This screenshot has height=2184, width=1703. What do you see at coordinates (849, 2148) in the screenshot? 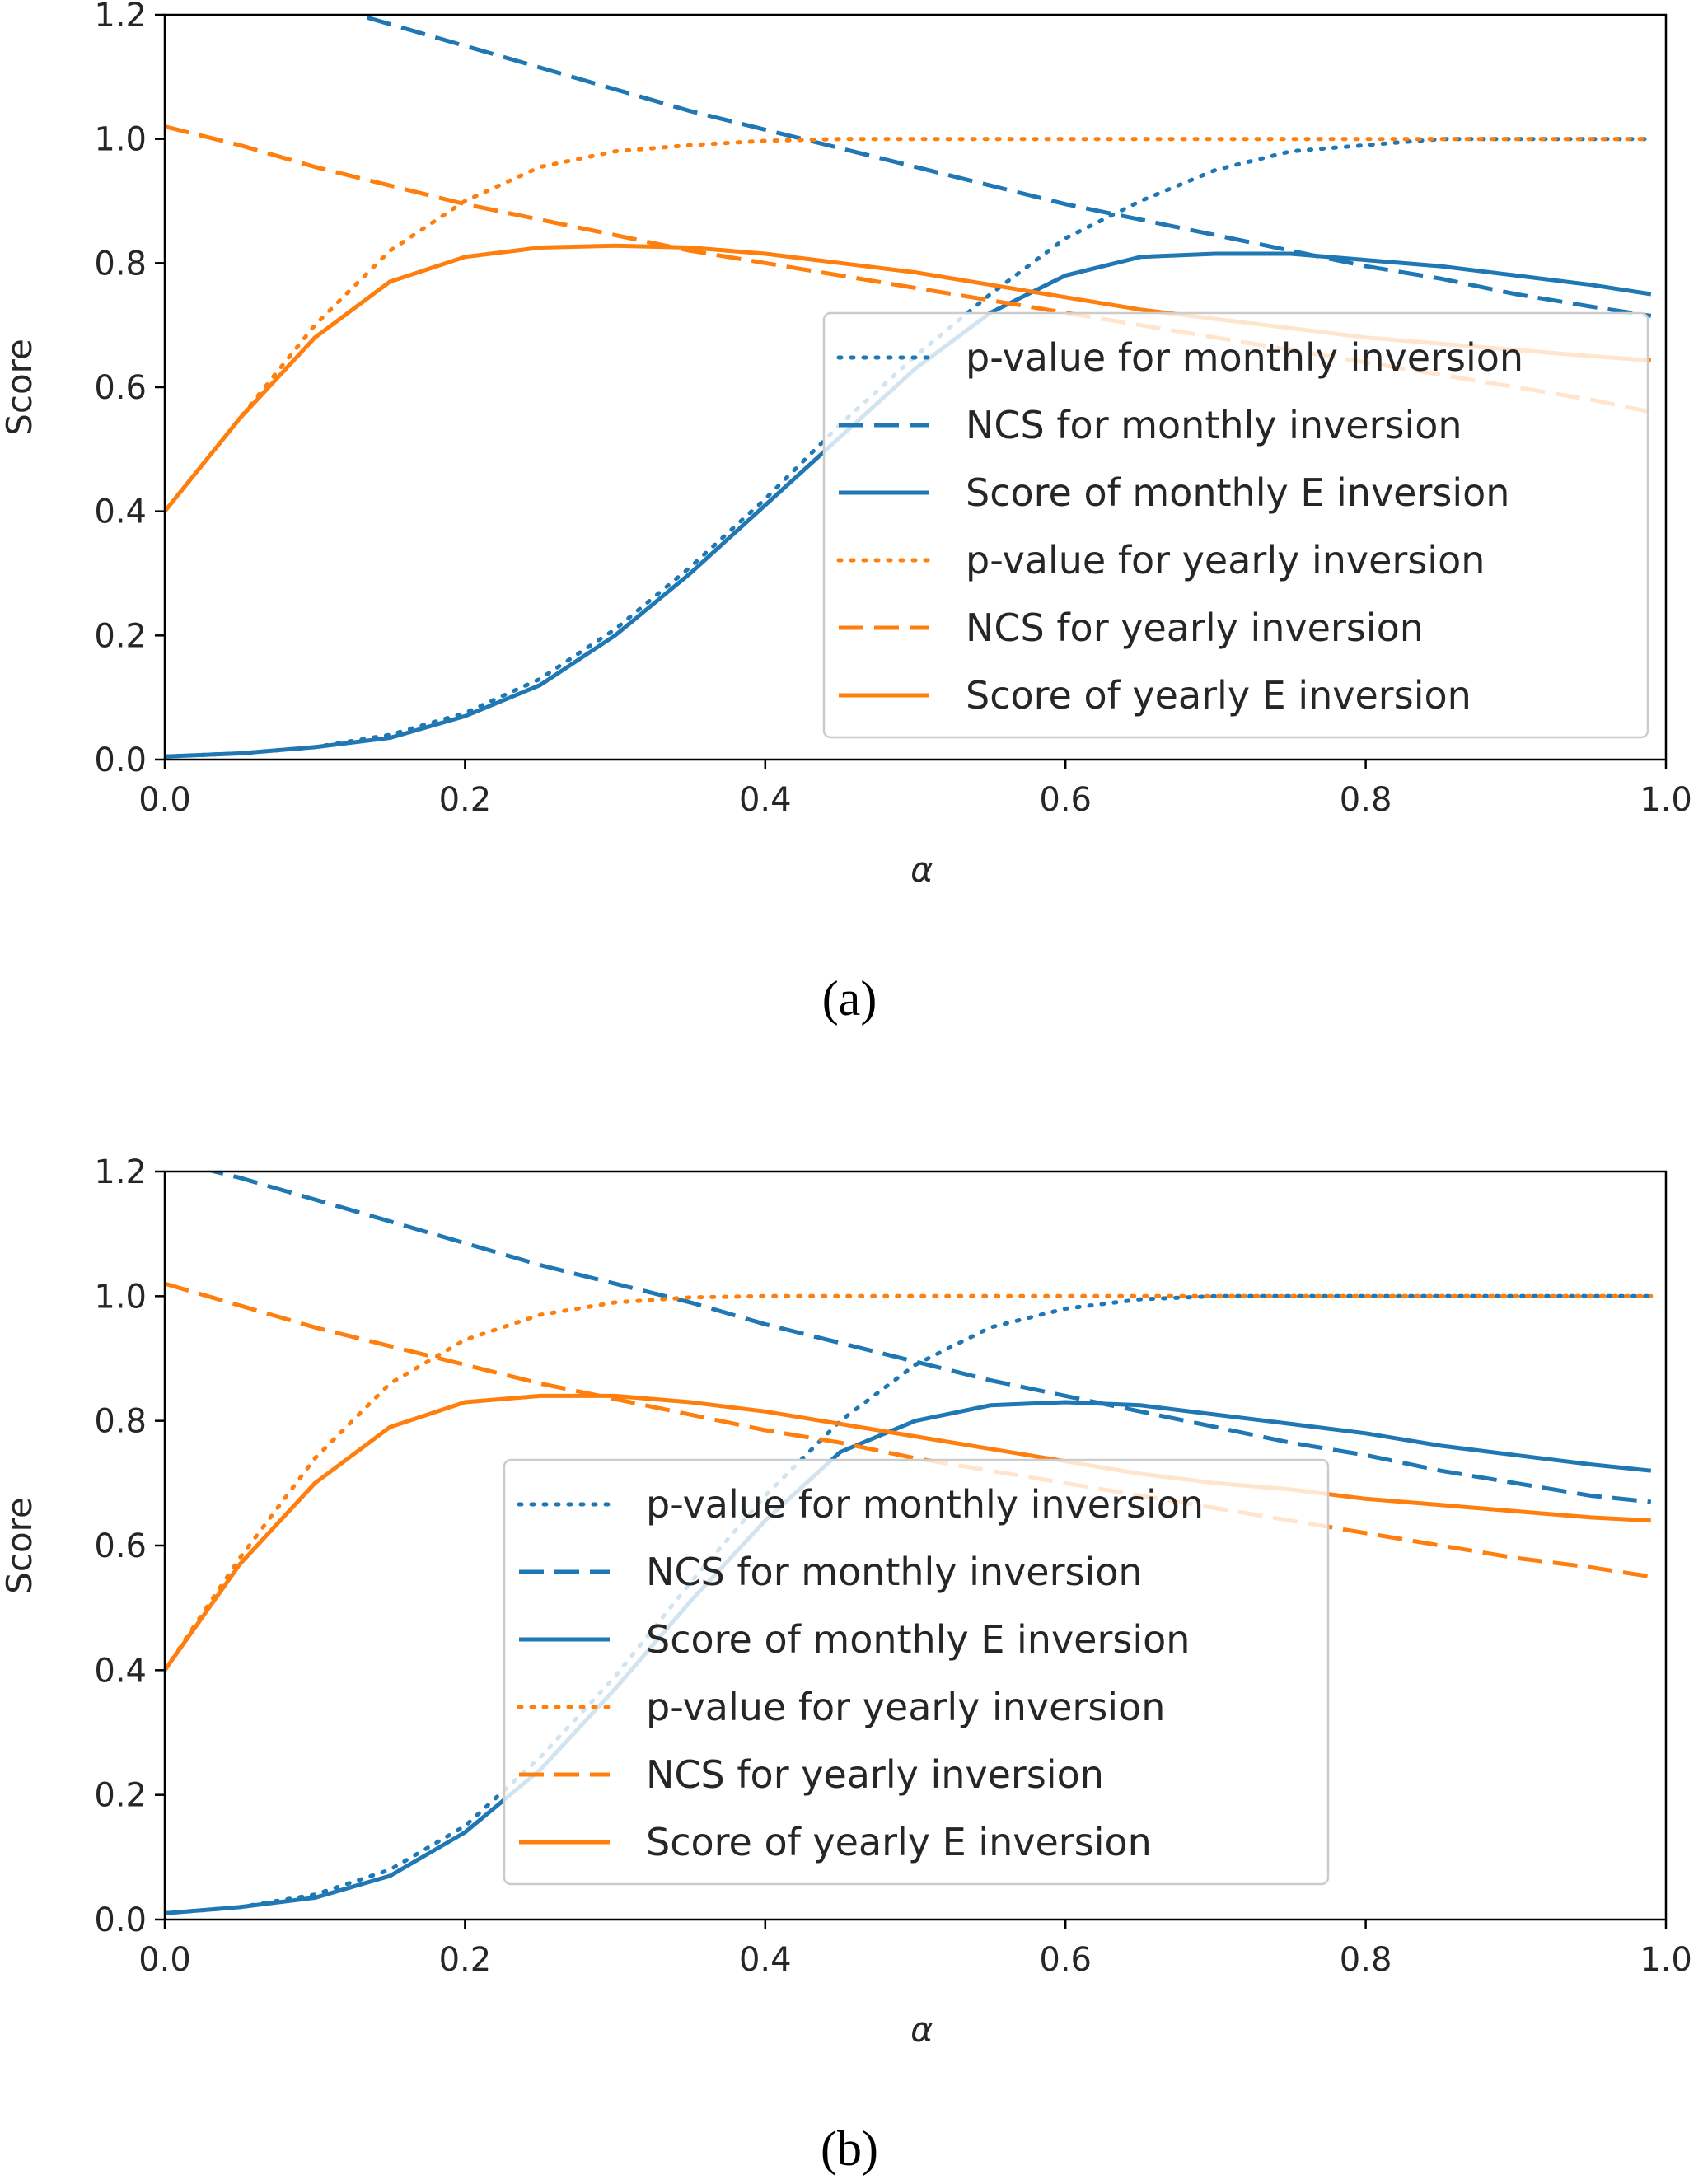
I see `panel-caption: (b)` at bounding box center [849, 2148].